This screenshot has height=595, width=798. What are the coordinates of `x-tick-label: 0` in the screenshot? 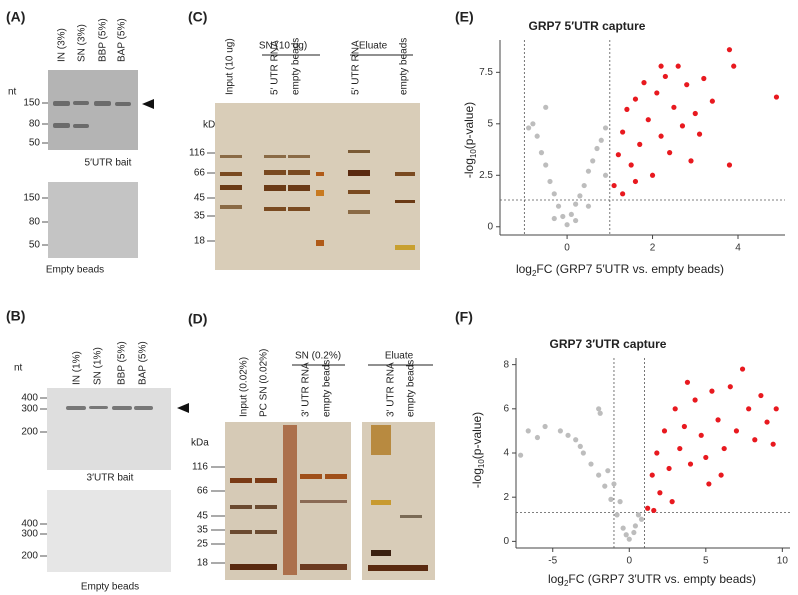 It's located at (629, 561).